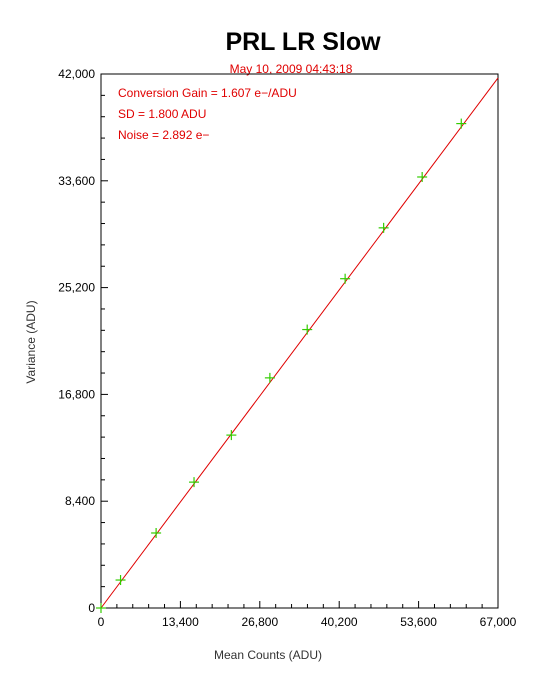 Image resolution: width=554 pixels, height=680 pixels. Describe the element at coordinates (339, 622) in the screenshot. I see `x-tick-label: 40,200` at that location.